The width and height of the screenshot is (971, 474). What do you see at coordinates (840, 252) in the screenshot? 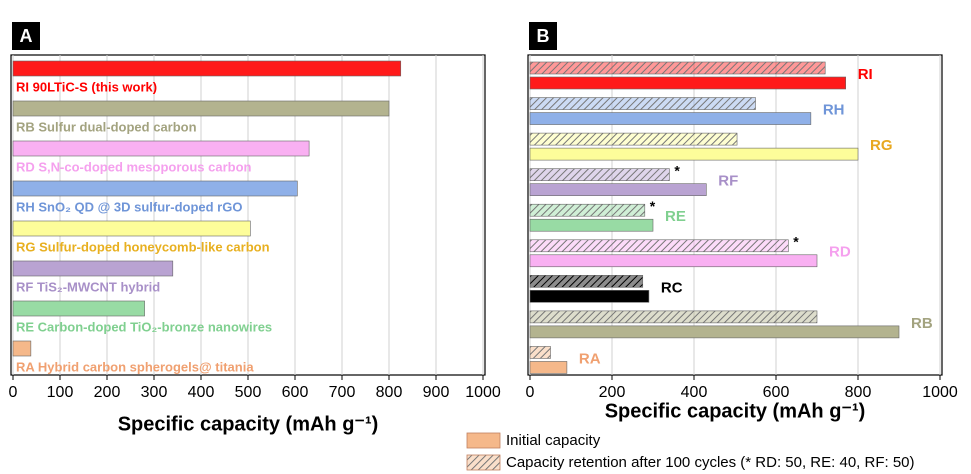
I see `category-label: RD` at bounding box center [840, 252].